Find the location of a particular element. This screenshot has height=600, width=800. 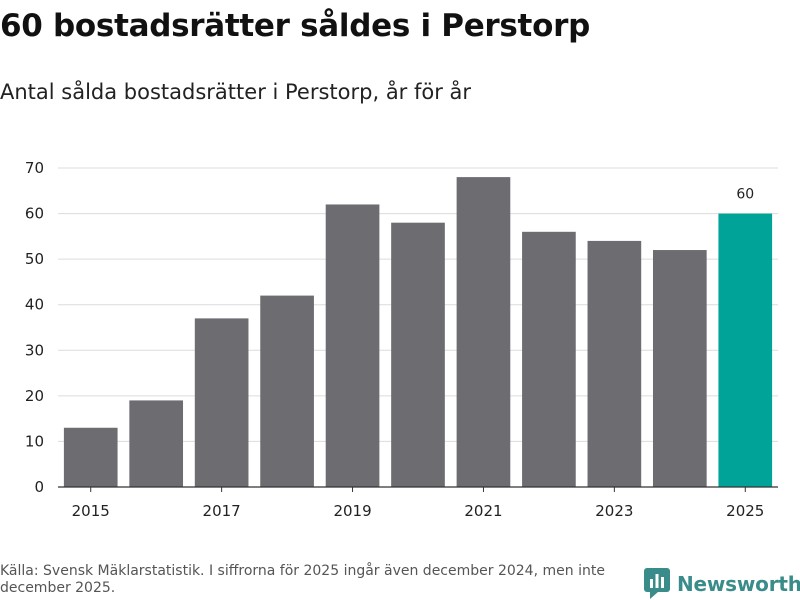

newsworthy-logo-icon is located at coordinates (657, 583).